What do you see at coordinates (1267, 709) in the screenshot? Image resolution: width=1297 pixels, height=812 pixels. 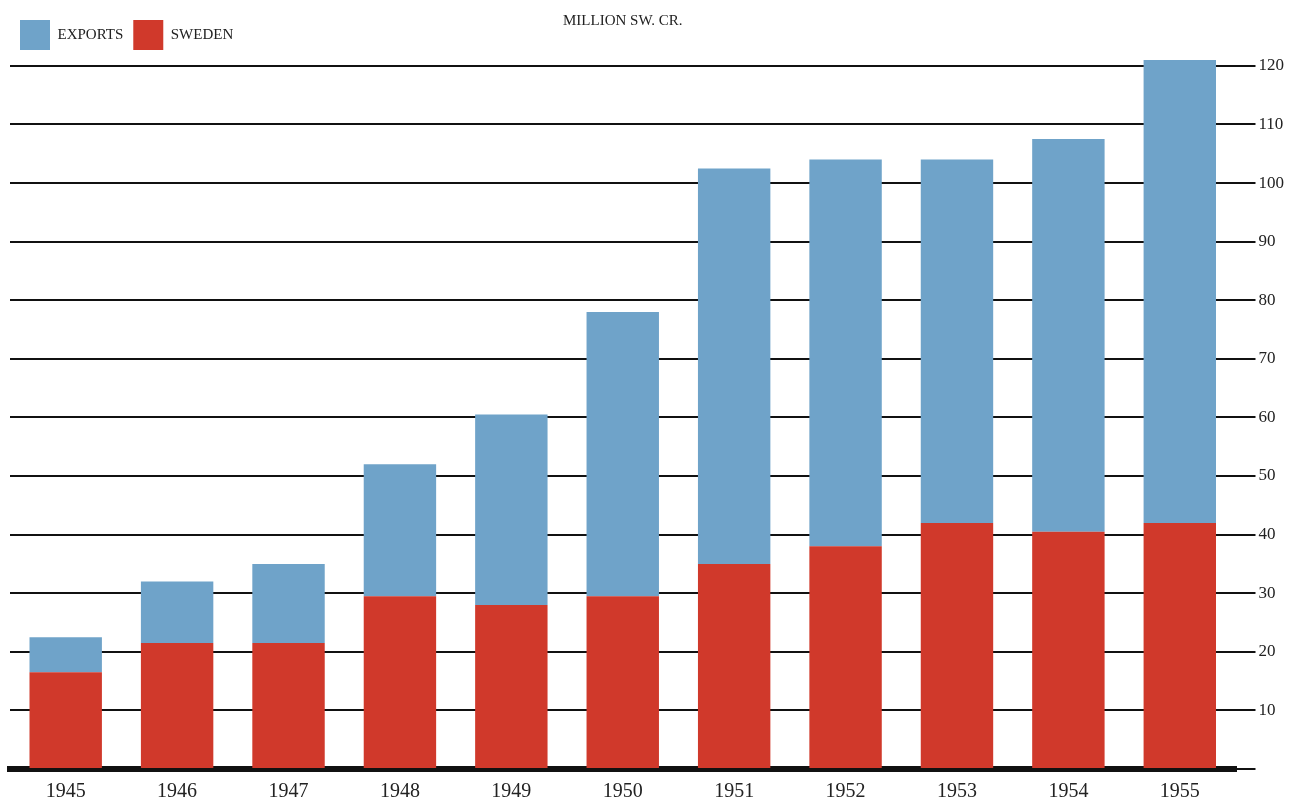 I see `y-tick-label: 10` at bounding box center [1267, 709].